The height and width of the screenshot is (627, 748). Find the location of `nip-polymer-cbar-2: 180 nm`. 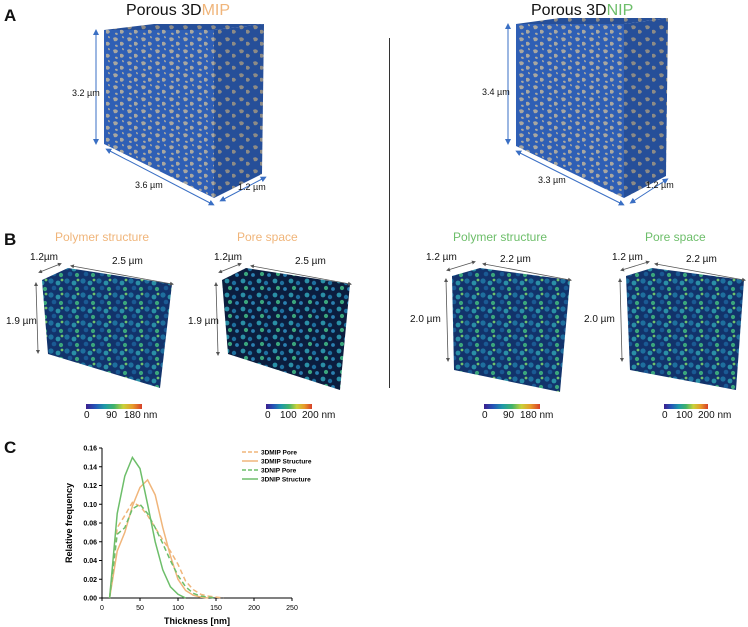

nip-polymer-cbar-2: 180 nm is located at coordinates (537, 415).